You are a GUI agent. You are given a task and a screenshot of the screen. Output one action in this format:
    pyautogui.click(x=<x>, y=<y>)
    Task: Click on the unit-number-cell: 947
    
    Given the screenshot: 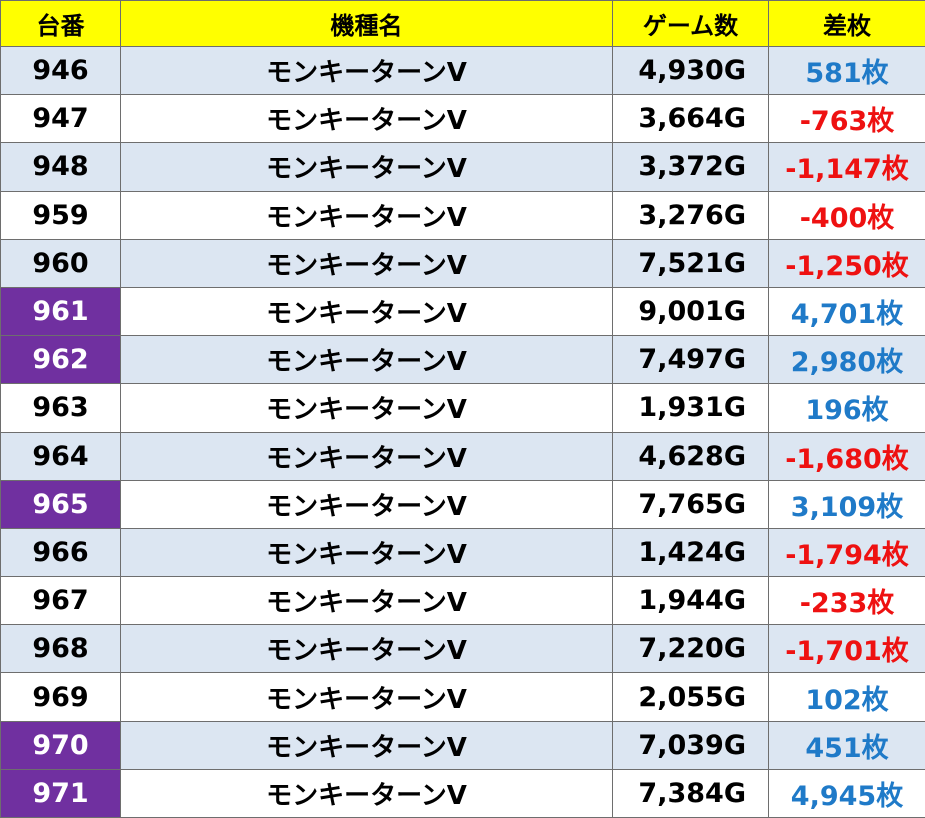 What is the action you would take?
    pyautogui.click(x=60, y=119)
    